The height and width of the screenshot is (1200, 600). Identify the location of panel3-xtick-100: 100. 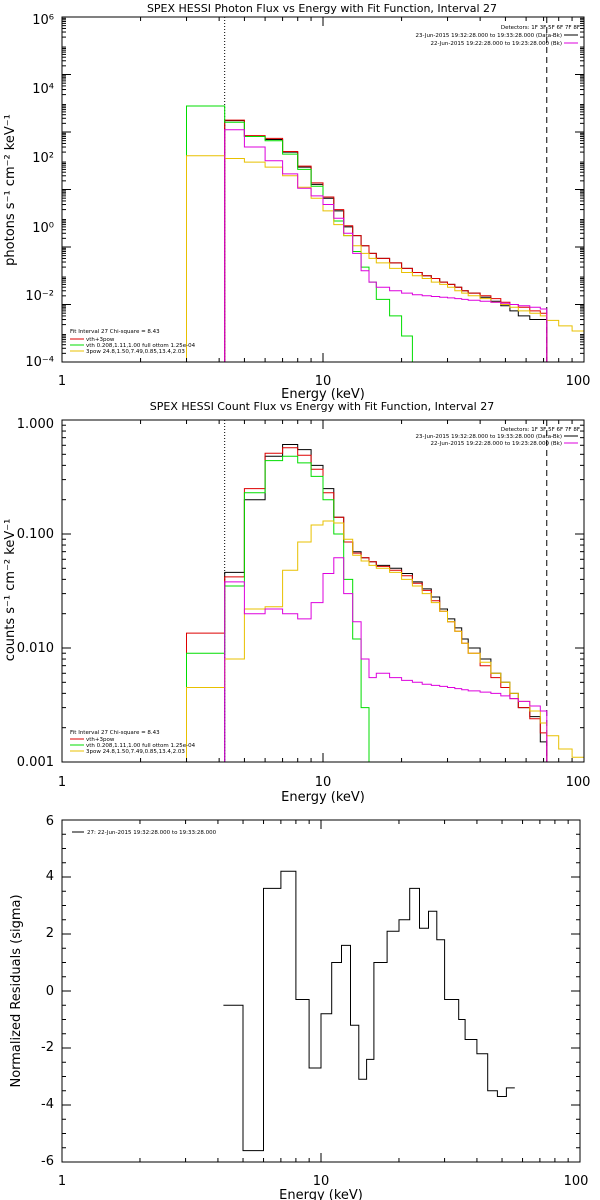
(576, 1181).